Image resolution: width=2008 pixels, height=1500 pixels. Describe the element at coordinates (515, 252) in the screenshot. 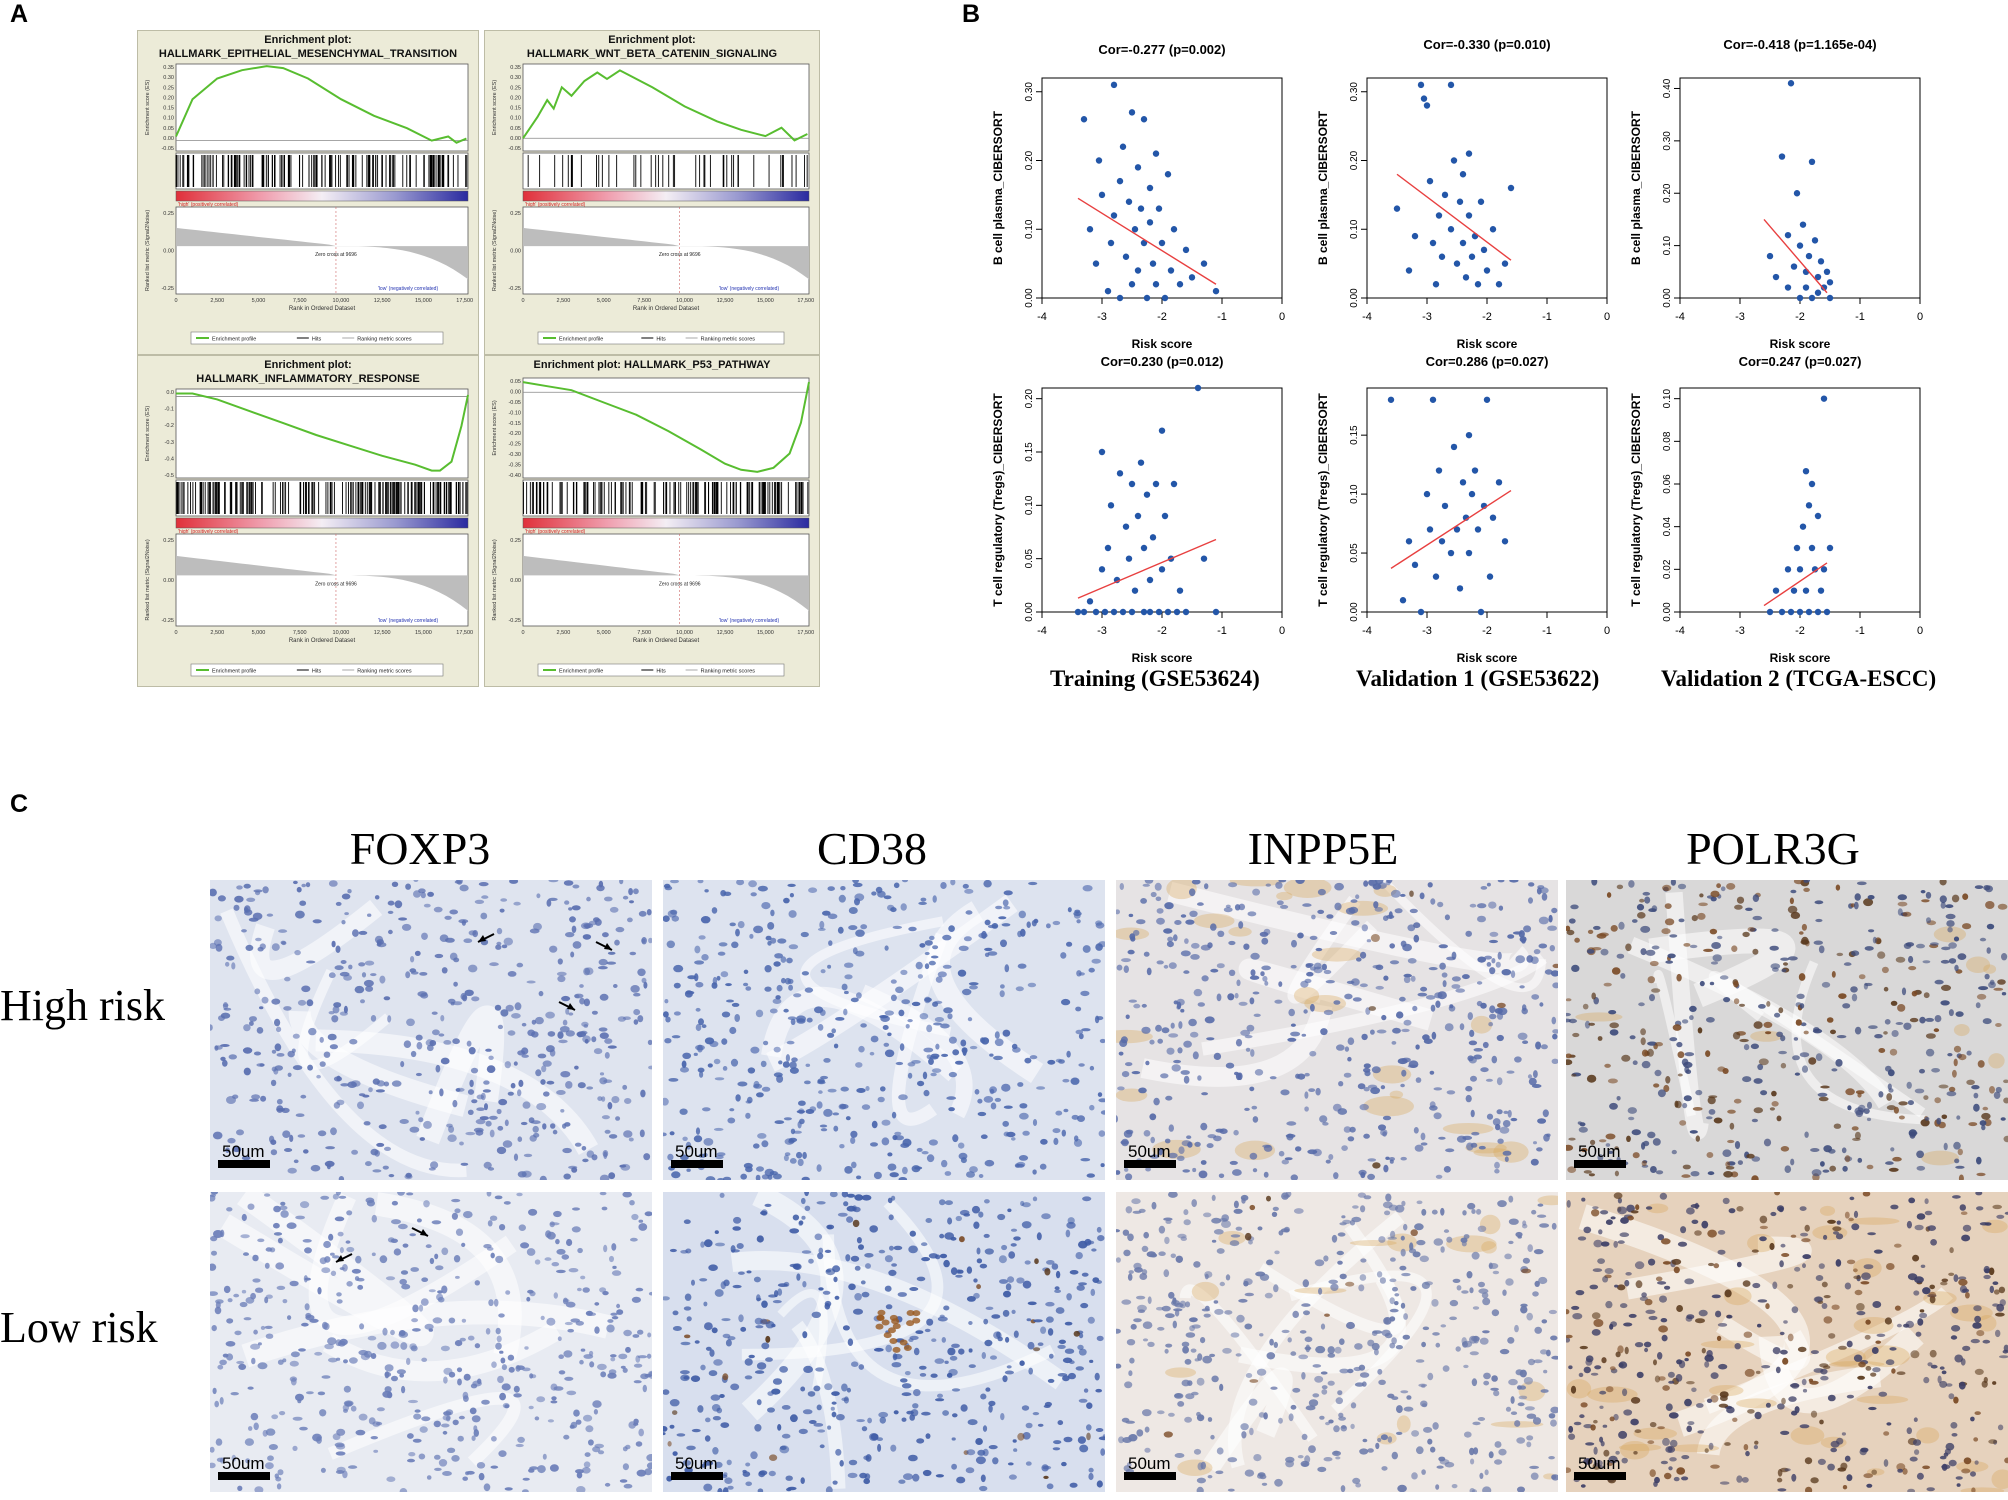

I see `metric-tick-label: 0.00` at that location.